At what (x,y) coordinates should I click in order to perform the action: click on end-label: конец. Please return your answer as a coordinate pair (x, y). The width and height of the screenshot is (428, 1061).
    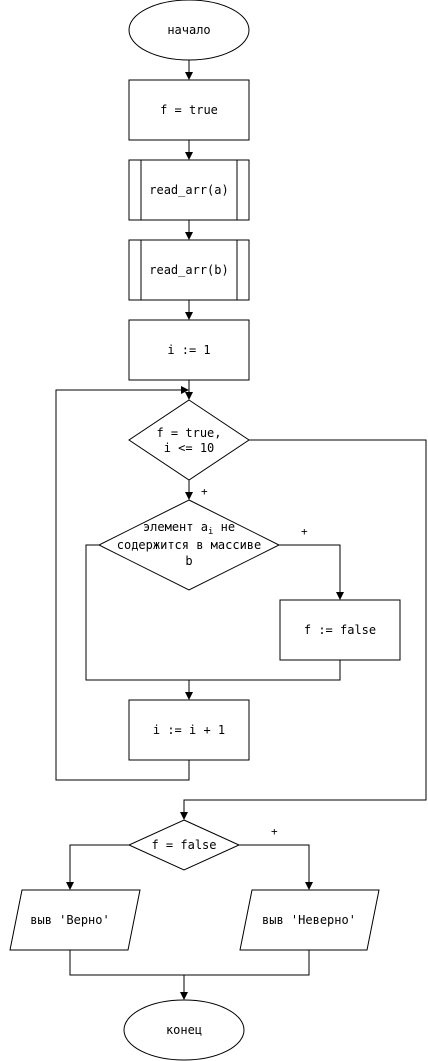
    Looking at the image, I should click on (184, 1030).